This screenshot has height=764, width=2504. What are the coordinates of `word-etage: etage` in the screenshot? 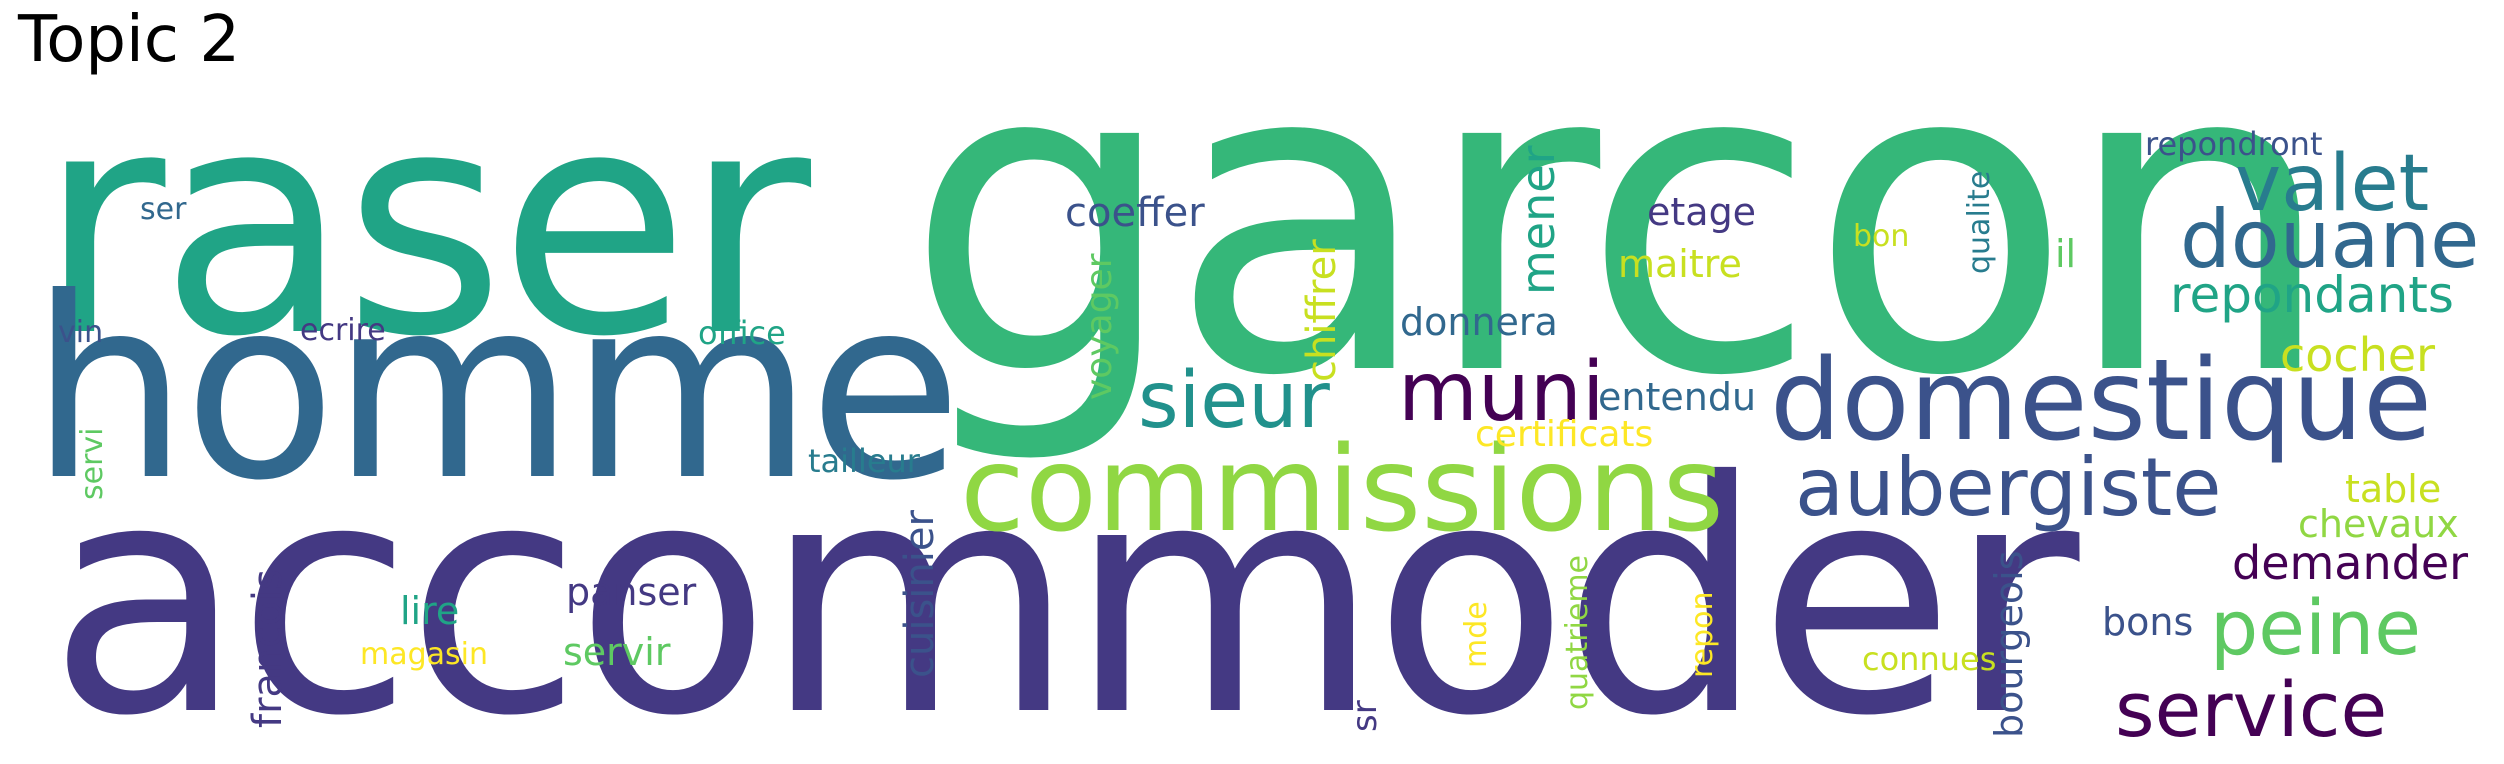 It's located at (1702, 212).